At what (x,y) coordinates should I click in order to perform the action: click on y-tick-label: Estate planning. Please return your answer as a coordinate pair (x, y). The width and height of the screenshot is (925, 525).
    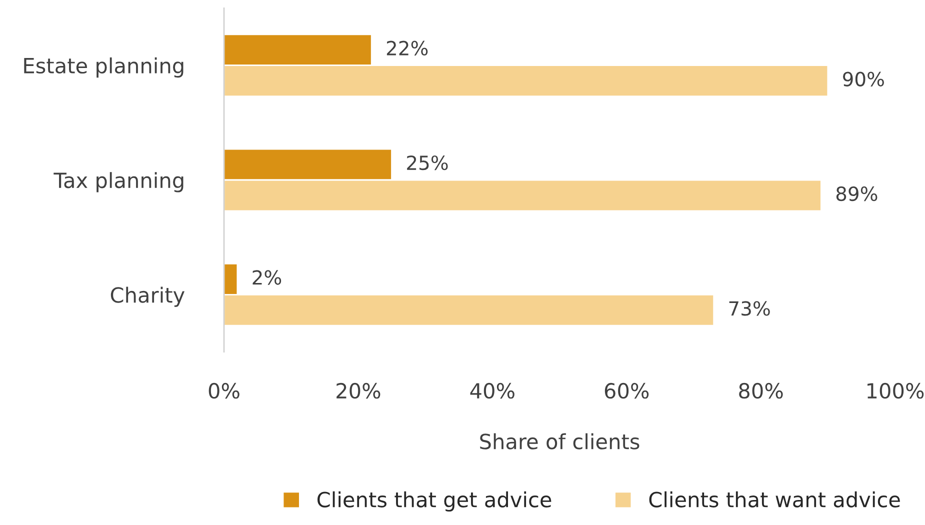
    Looking at the image, I should click on (104, 67).